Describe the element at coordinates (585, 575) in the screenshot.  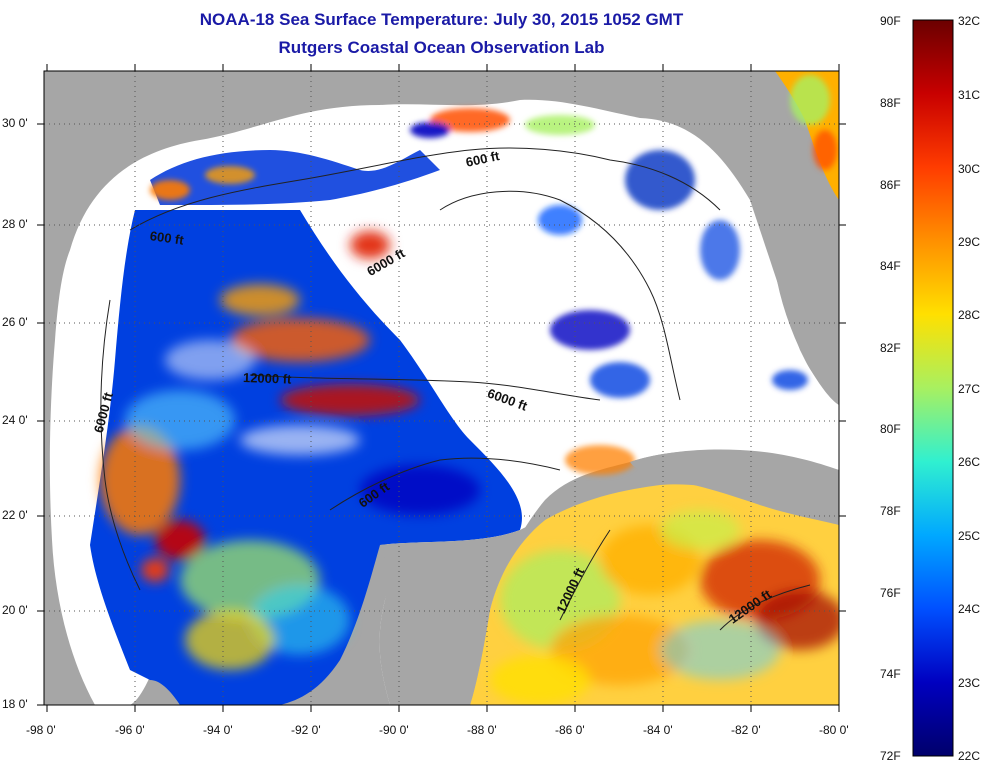
I see `contour-12000ft-carib` at that location.